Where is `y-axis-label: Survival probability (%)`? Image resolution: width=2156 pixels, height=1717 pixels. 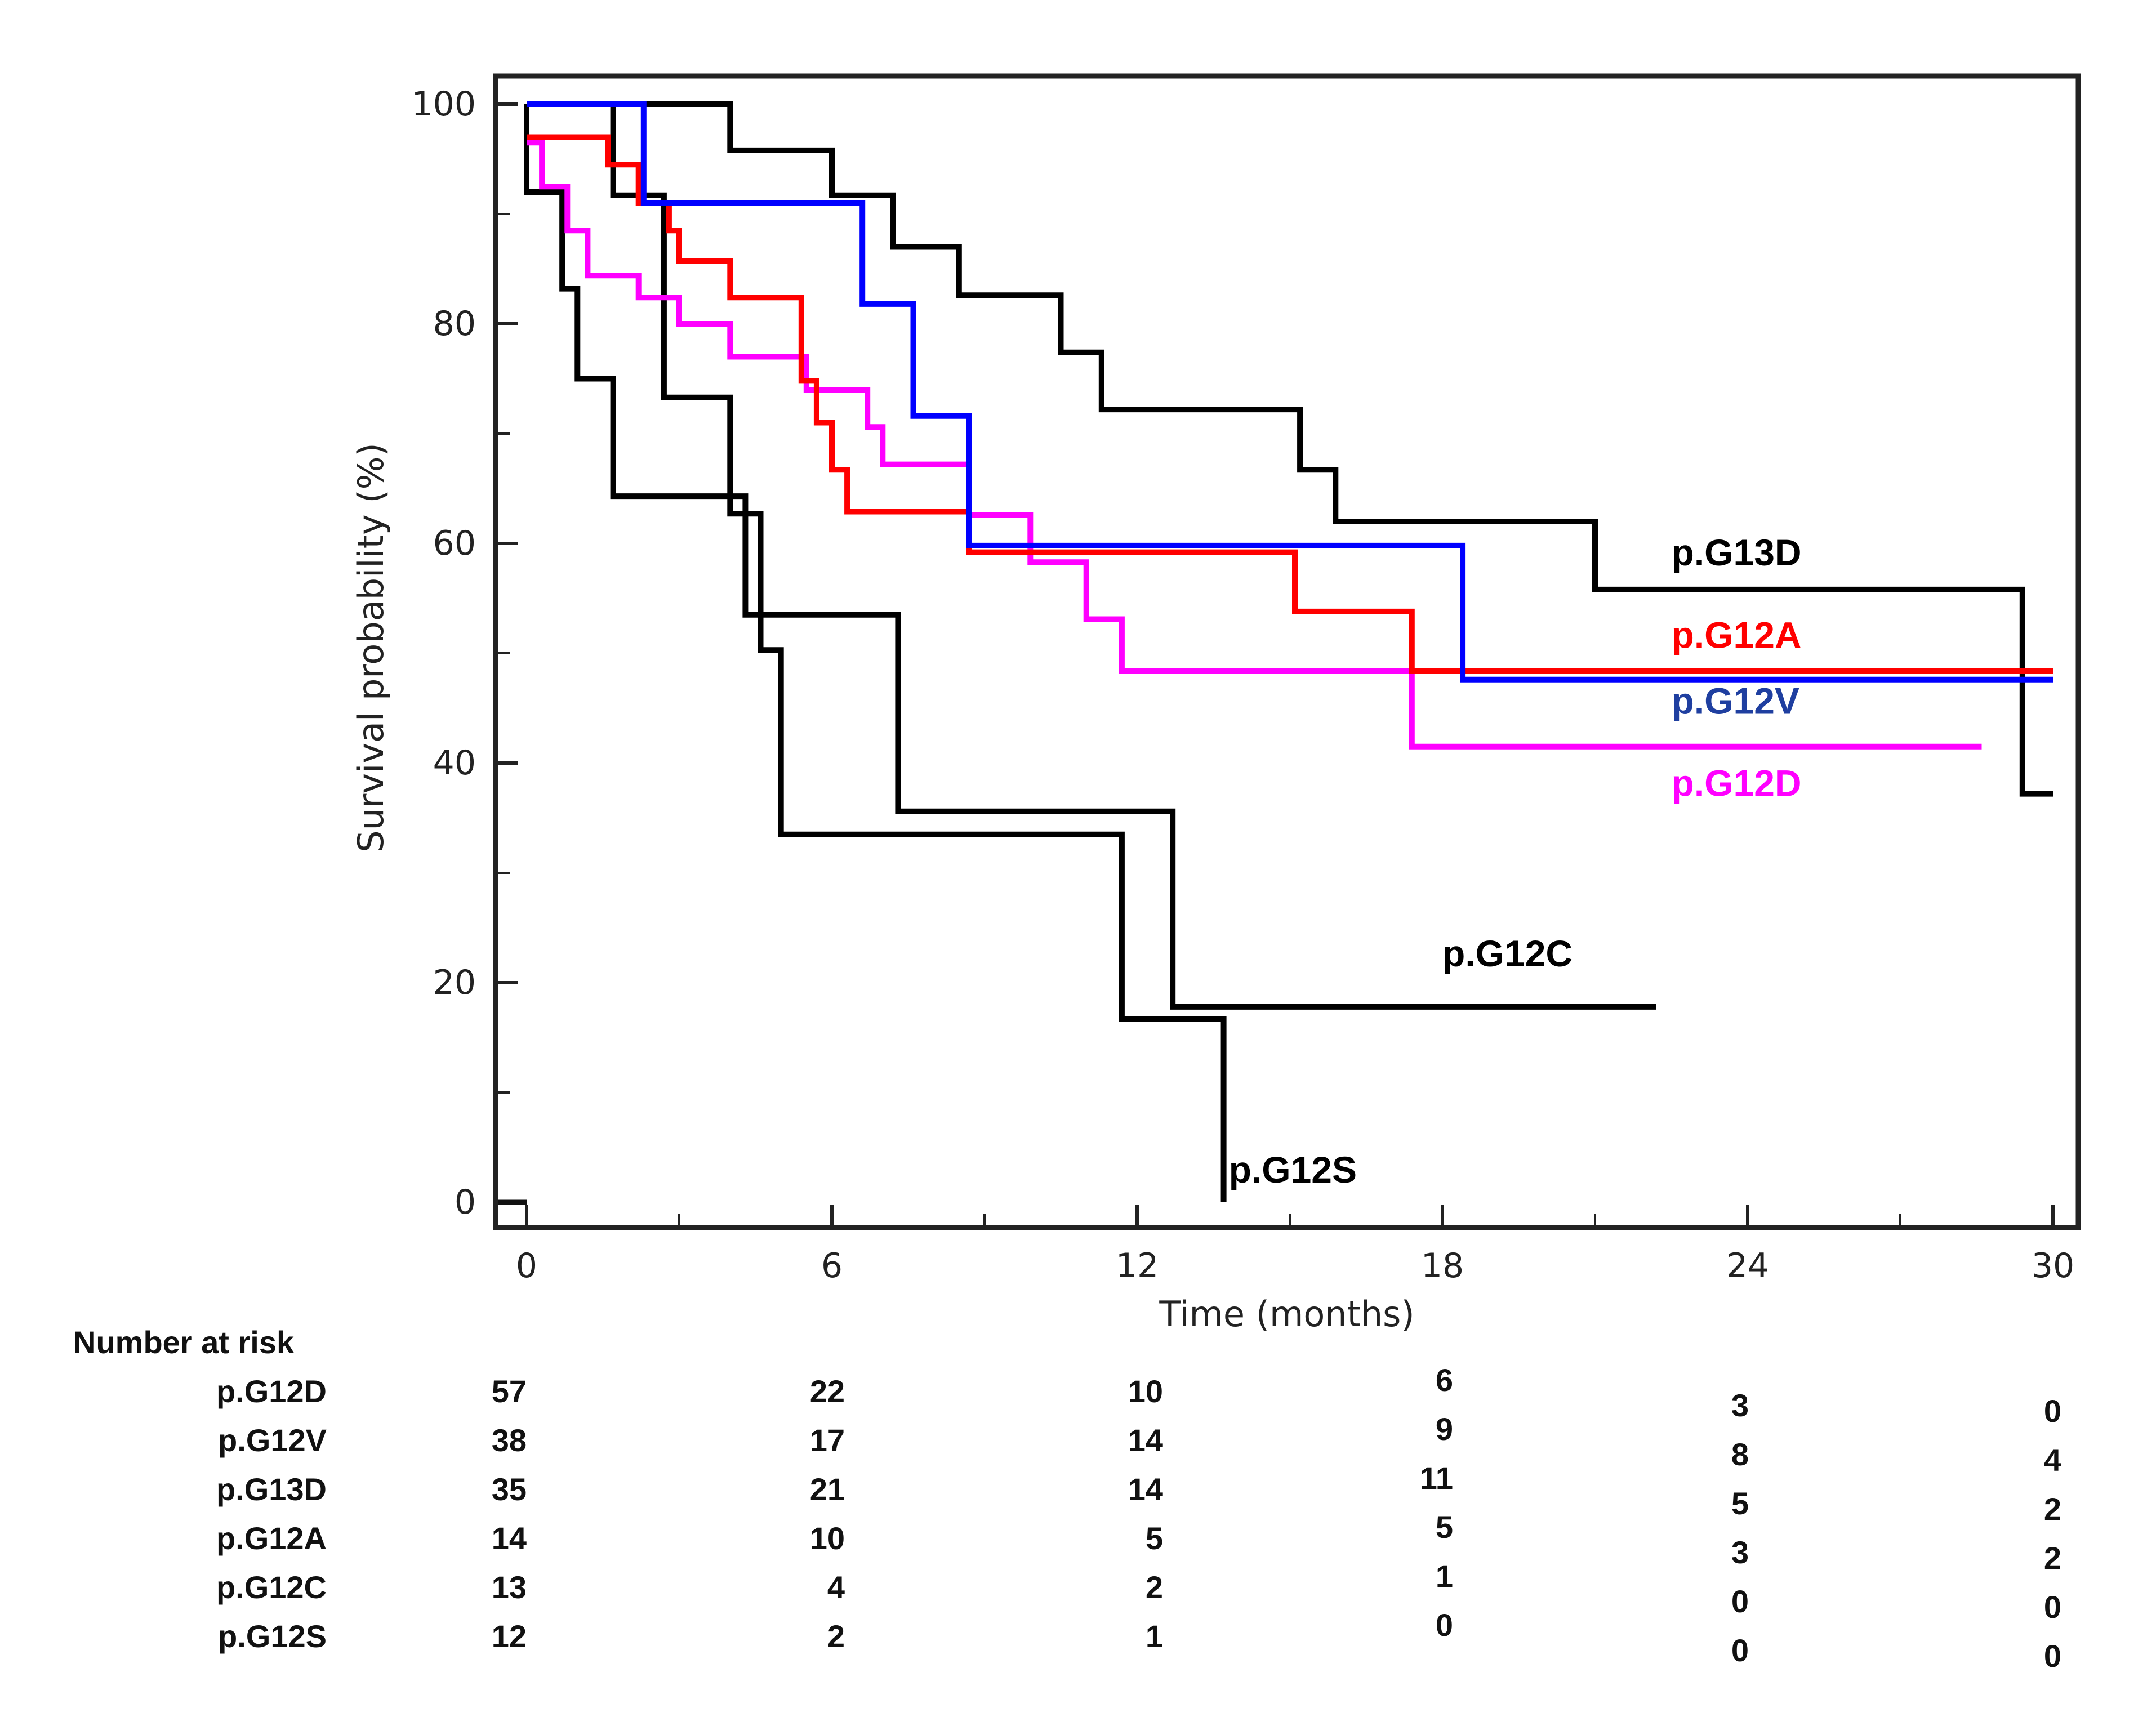 y-axis-label: Survival probability (%) is located at coordinates (370, 647).